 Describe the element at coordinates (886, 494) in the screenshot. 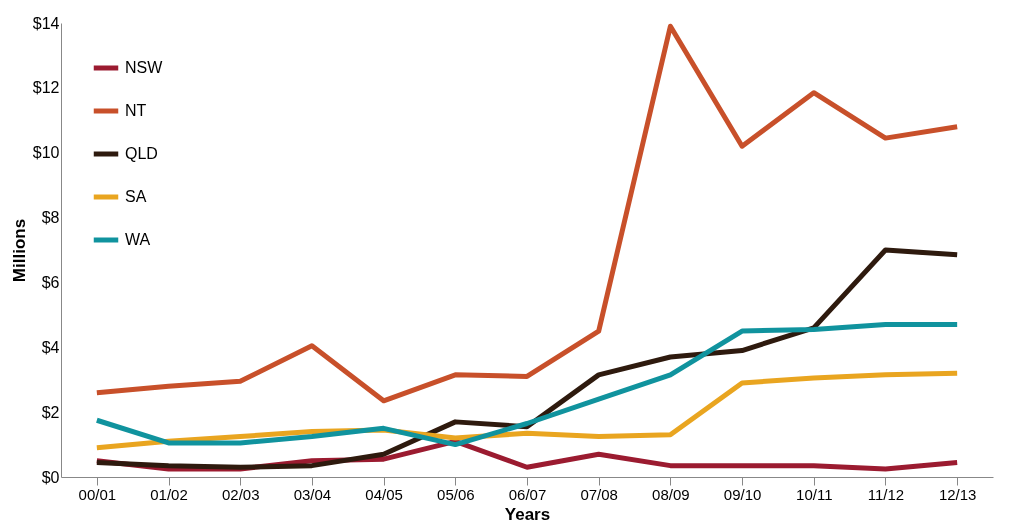

I see `x-tick-label: 11/12` at that location.